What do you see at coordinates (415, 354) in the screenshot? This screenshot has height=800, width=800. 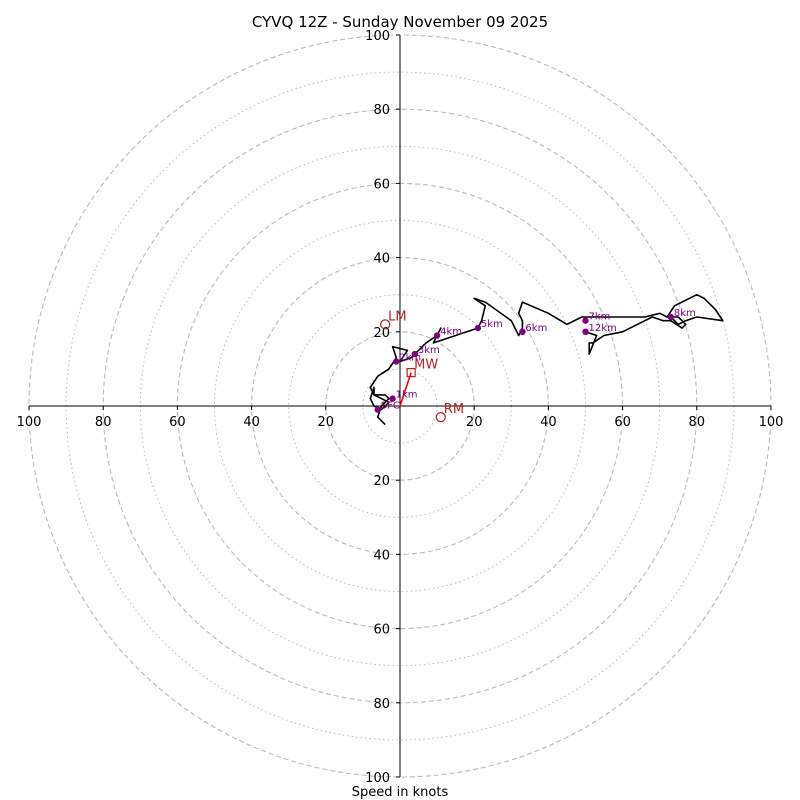 I see `height-marker-3km` at bounding box center [415, 354].